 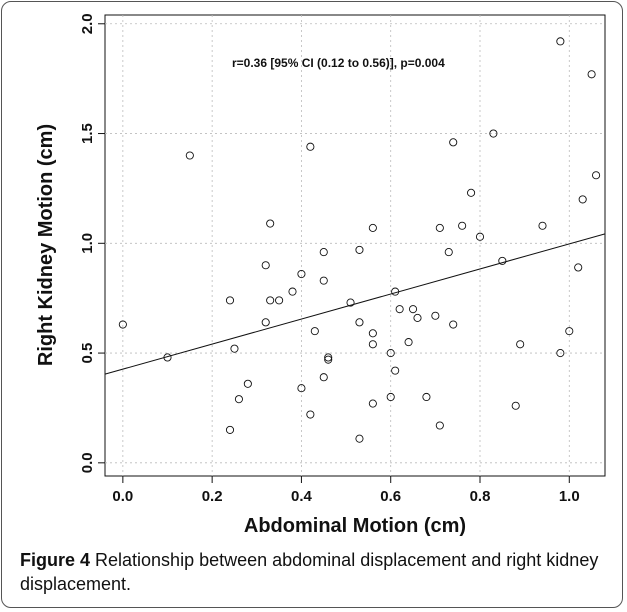 I want to click on y-tick-label: 1.0, so click(x=87, y=243).